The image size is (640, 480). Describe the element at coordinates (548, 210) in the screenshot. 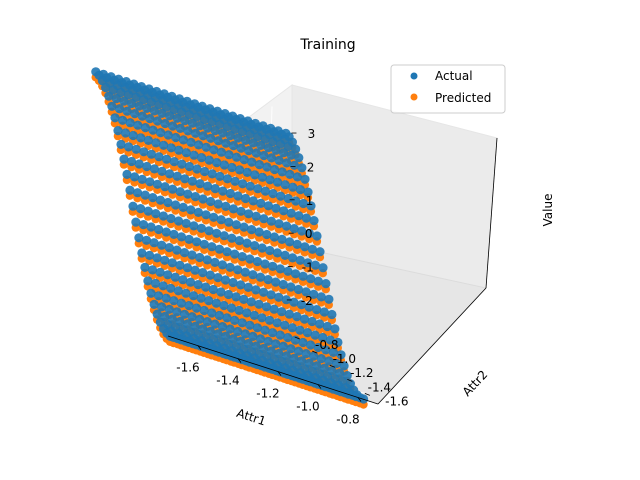

I see `z-axis-label: Value` at that location.